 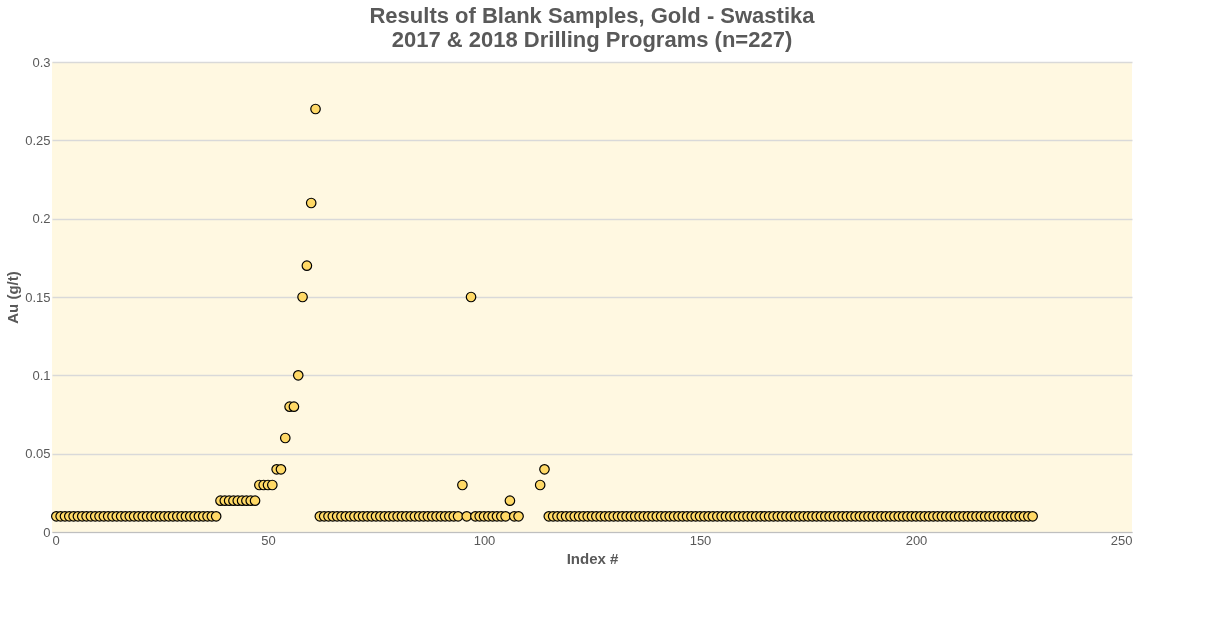 I want to click on y-tick-label: 0.25, so click(x=38, y=140).